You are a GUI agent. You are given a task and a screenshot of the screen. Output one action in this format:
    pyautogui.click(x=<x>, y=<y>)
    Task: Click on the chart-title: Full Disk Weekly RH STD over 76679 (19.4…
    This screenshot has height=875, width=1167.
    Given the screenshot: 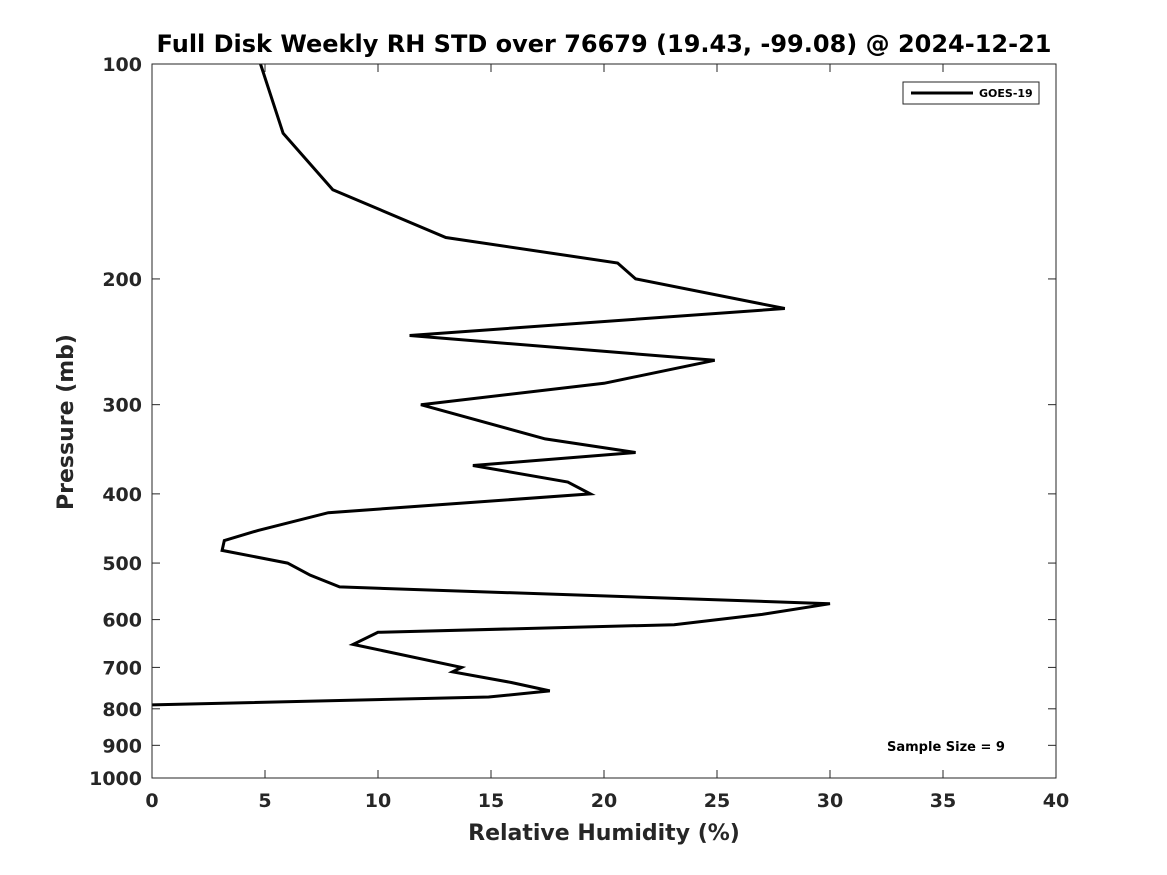 What is the action you would take?
    pyautogui.click(x=604, y=44)
    